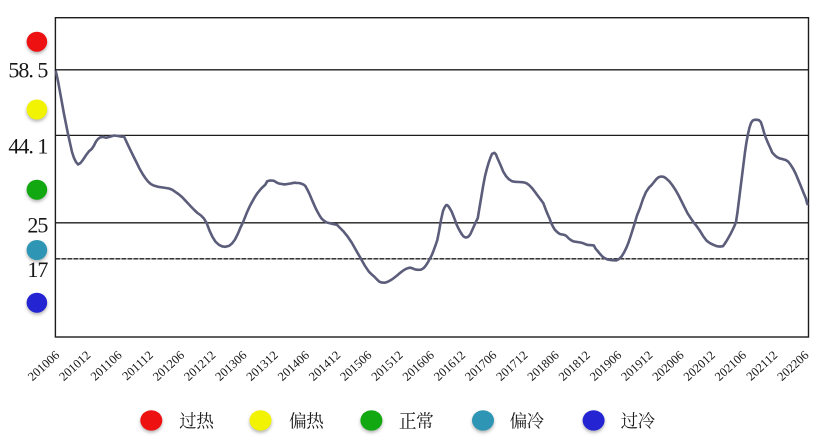 This screenshot has width=827, height=446. What do you see at coordinates (27, 146) in the screenshot?
I see `svg-text: 44. 1` at bounding box center [27, 146].